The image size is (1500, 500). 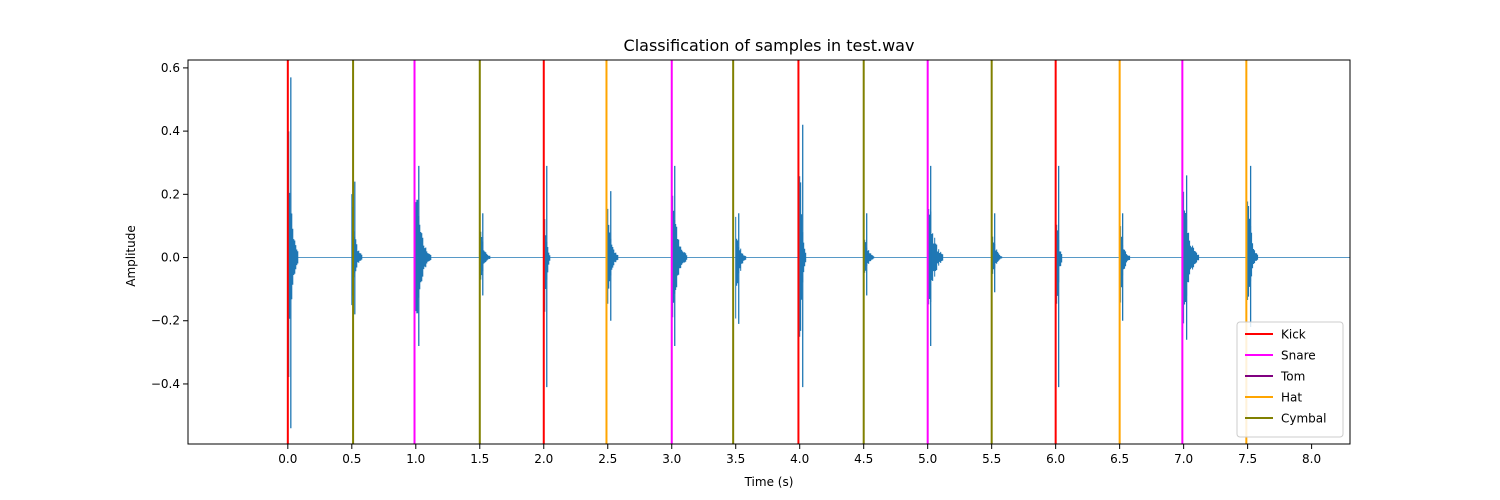 I want to click on x-tick-label: 4.5, so click(x=863, y=459).